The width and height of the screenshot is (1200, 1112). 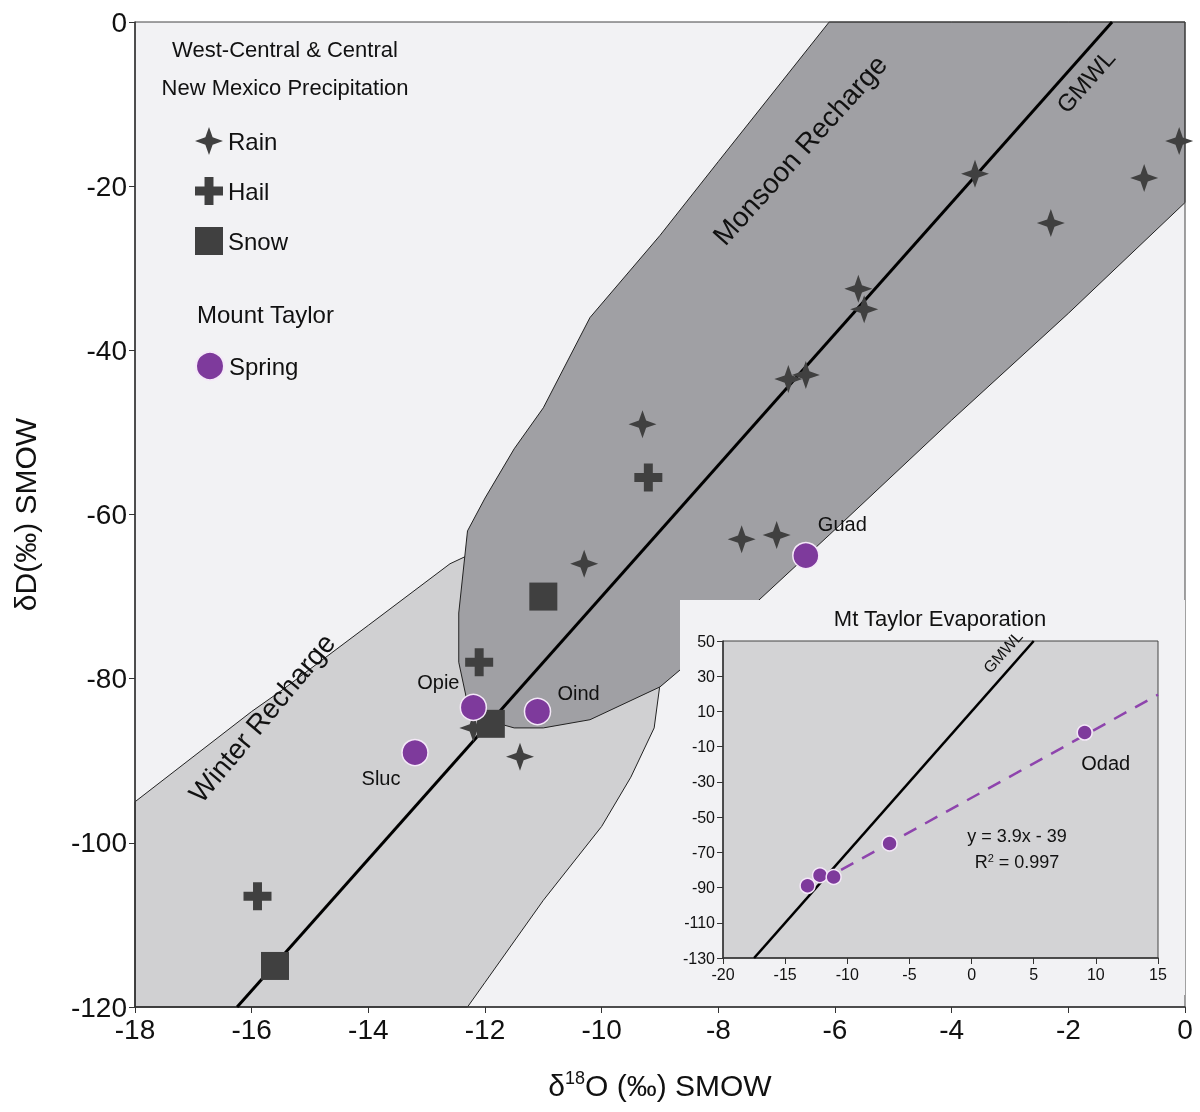 I want to click on y-tick-label: -70, so click(x=703, y=852).